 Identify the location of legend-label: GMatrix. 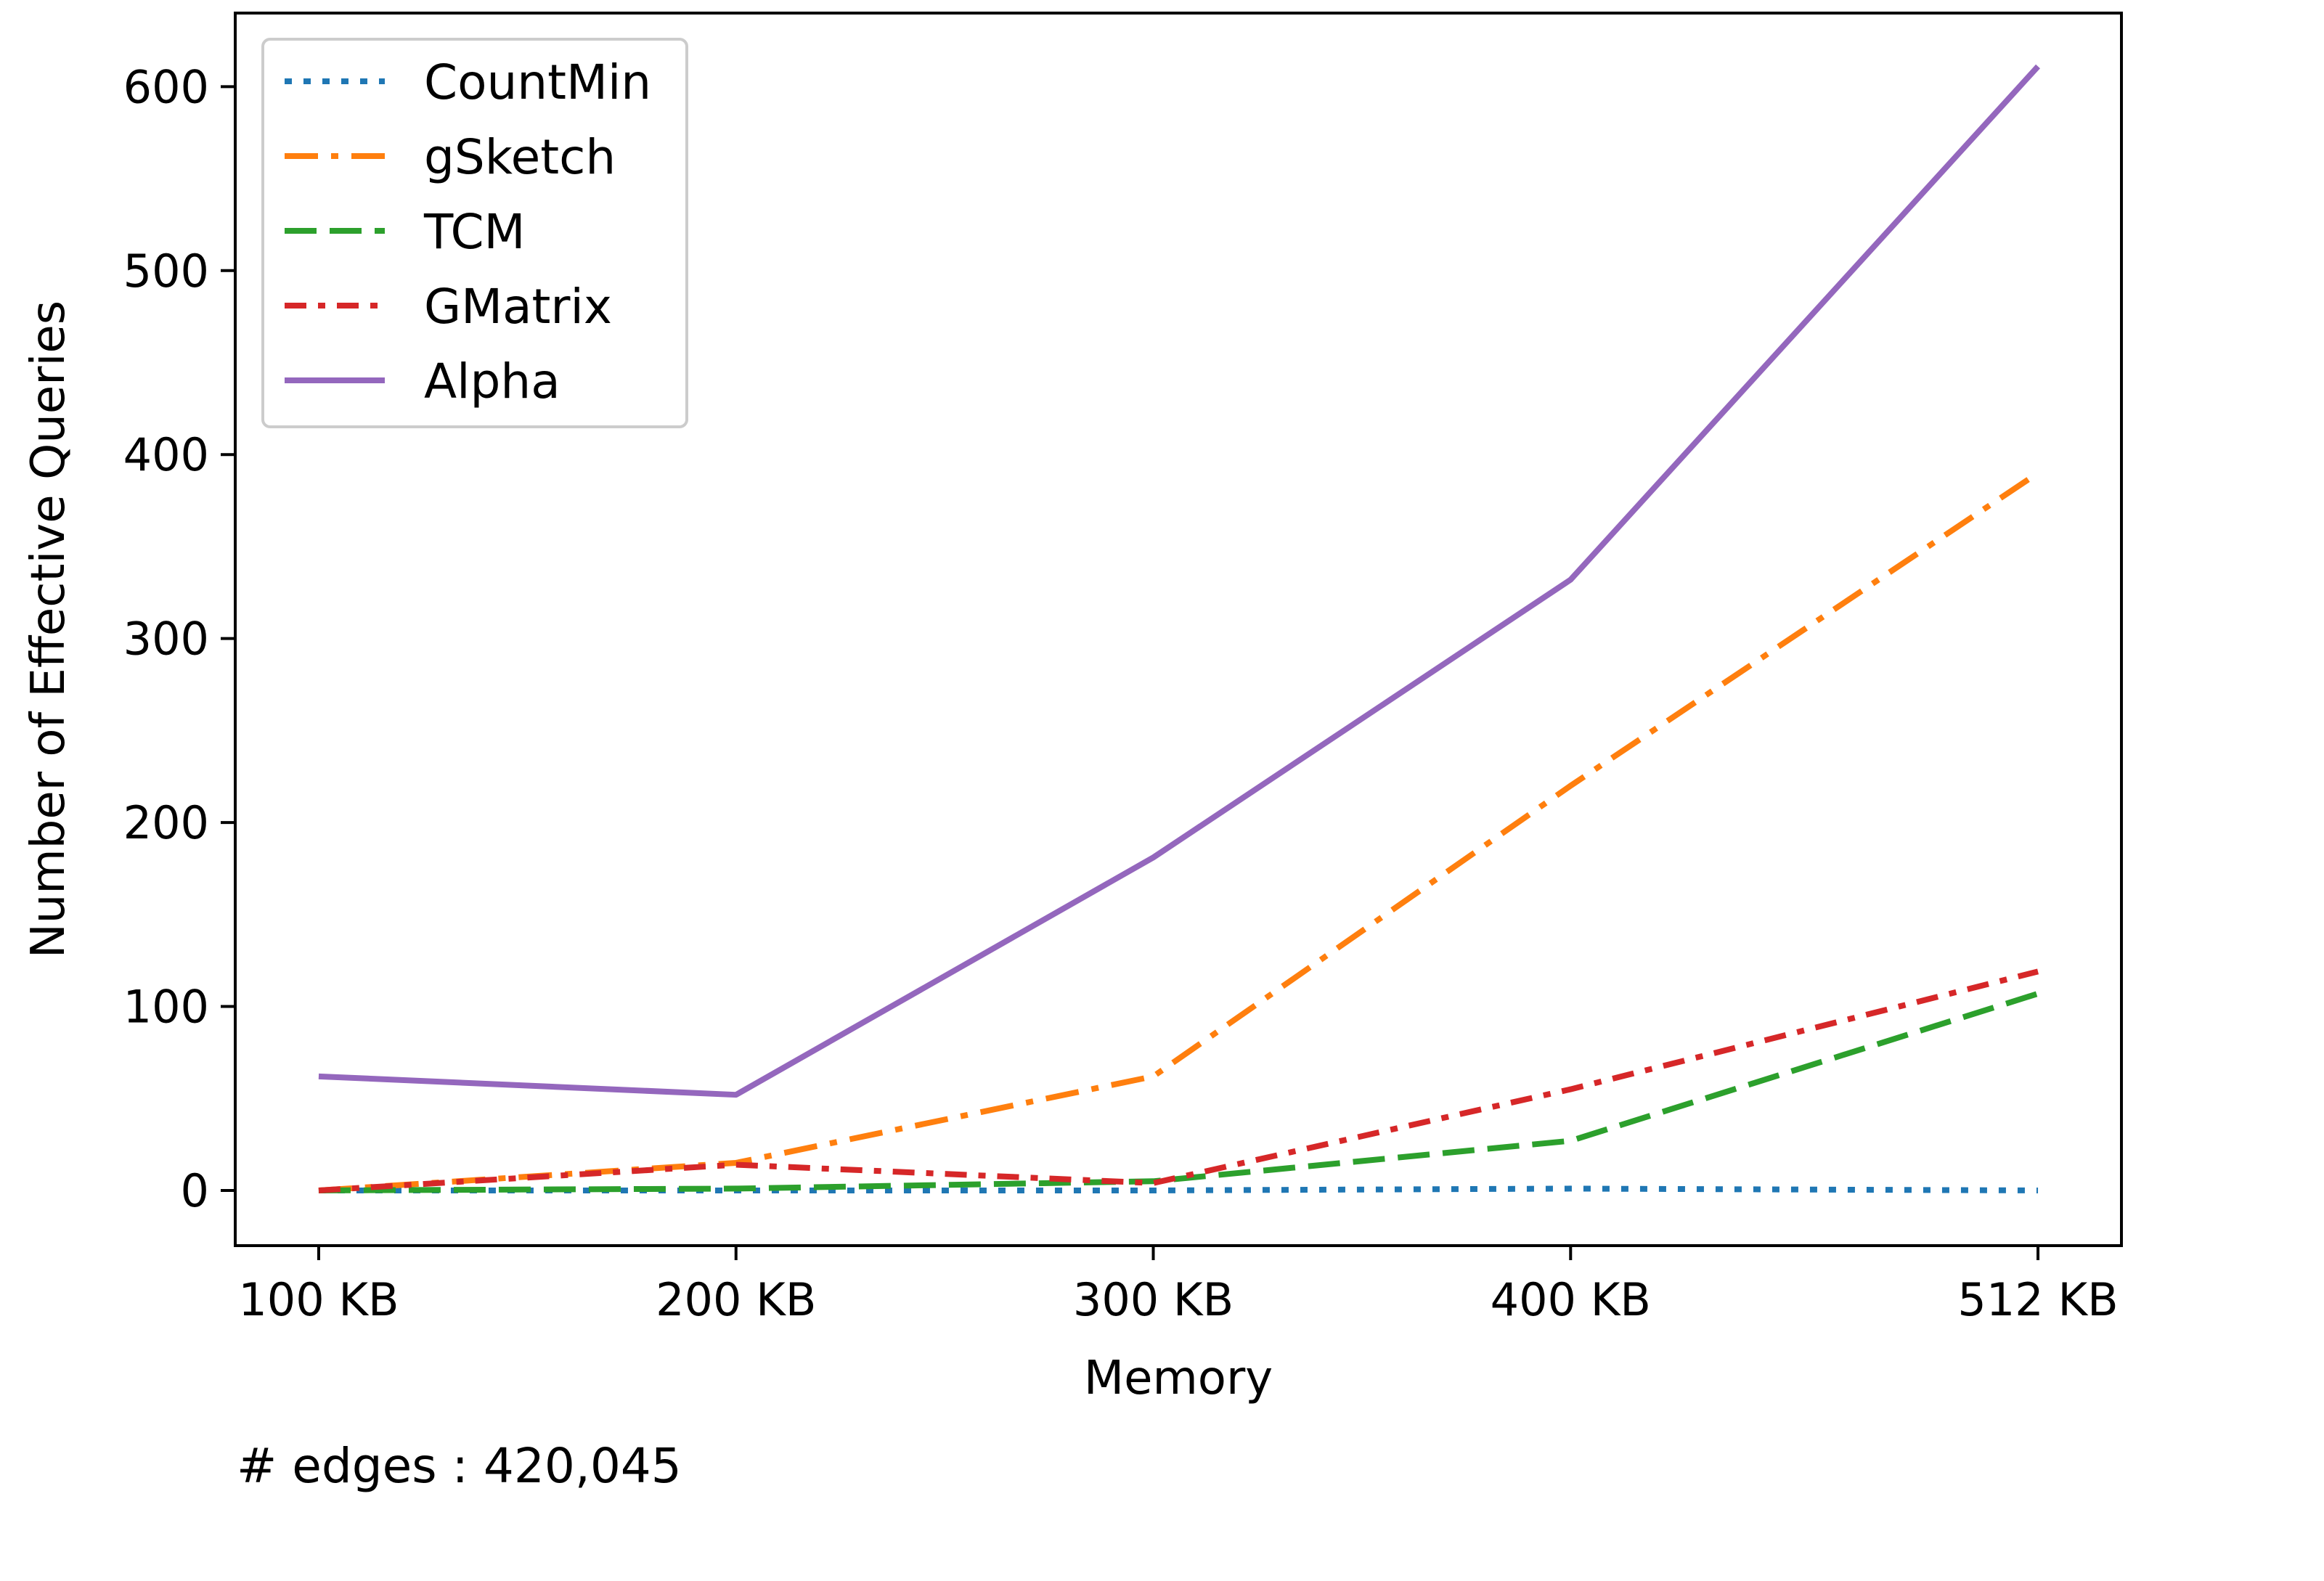
(518, 307).